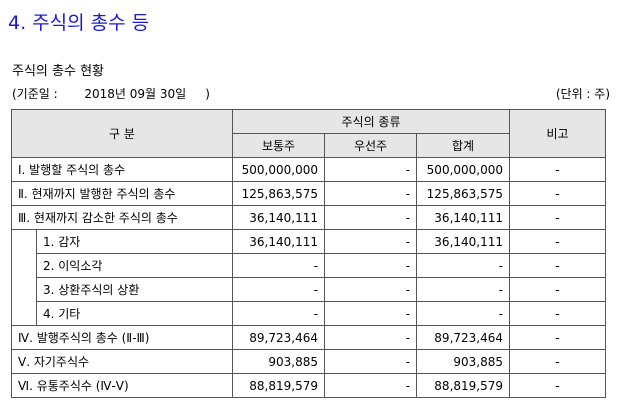  I want to click on cell-common: 903,885, so click(278, 361).